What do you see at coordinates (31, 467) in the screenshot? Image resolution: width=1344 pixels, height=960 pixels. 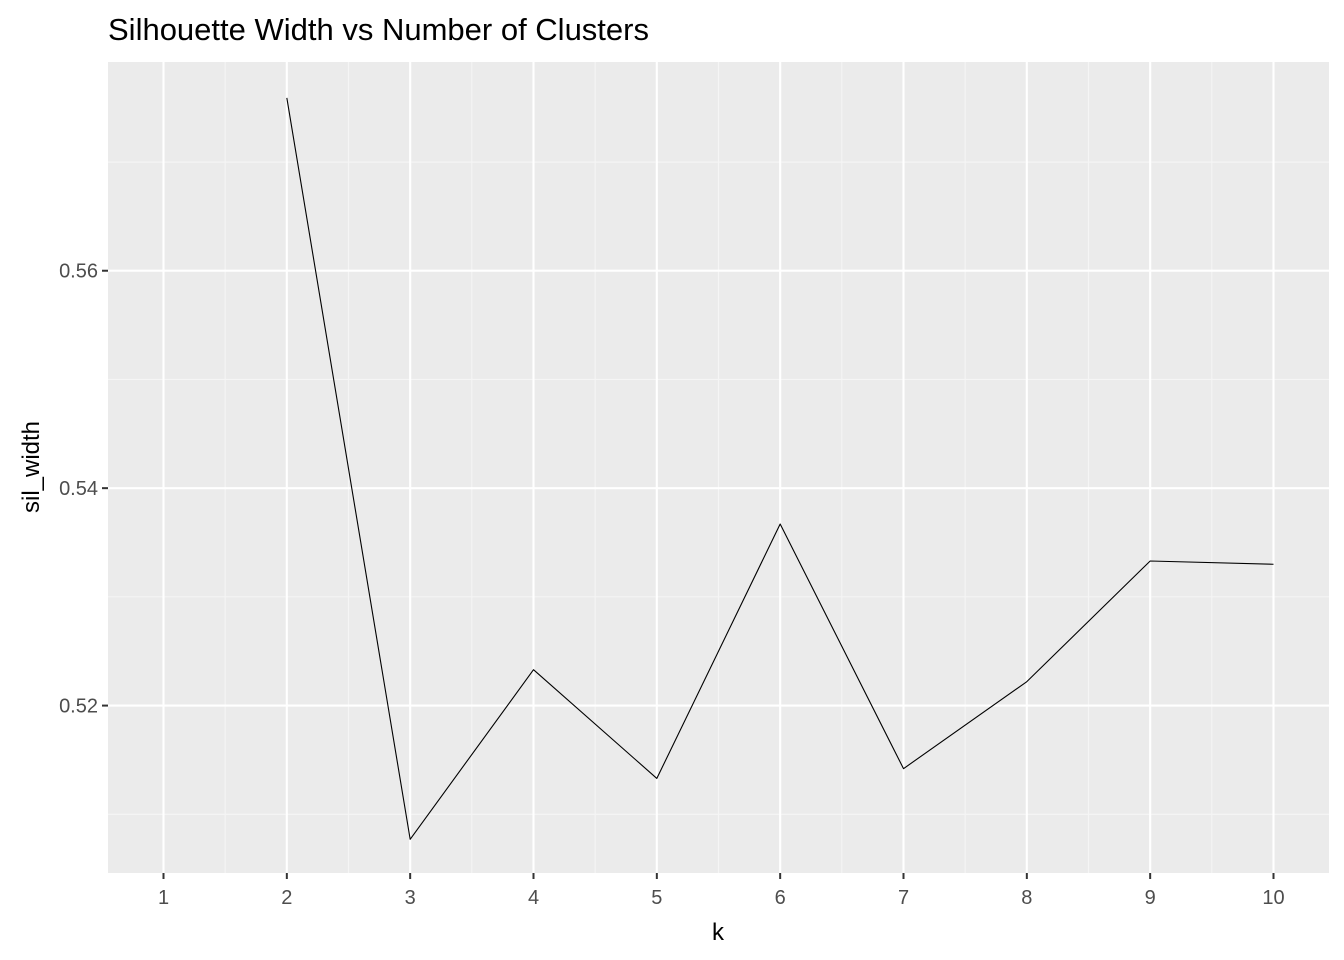 I see `y-axis-title: sil_width` at bounding box center [31, 467].